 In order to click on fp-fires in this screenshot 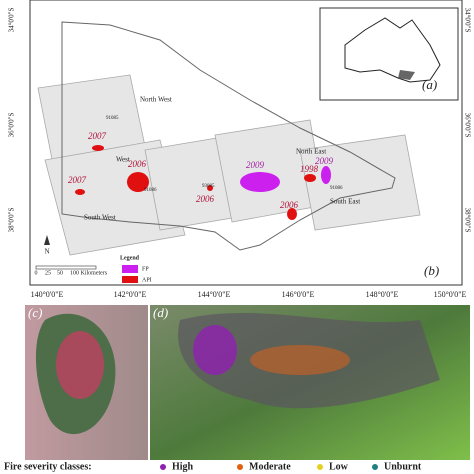, I will do `click(285, 179)`.